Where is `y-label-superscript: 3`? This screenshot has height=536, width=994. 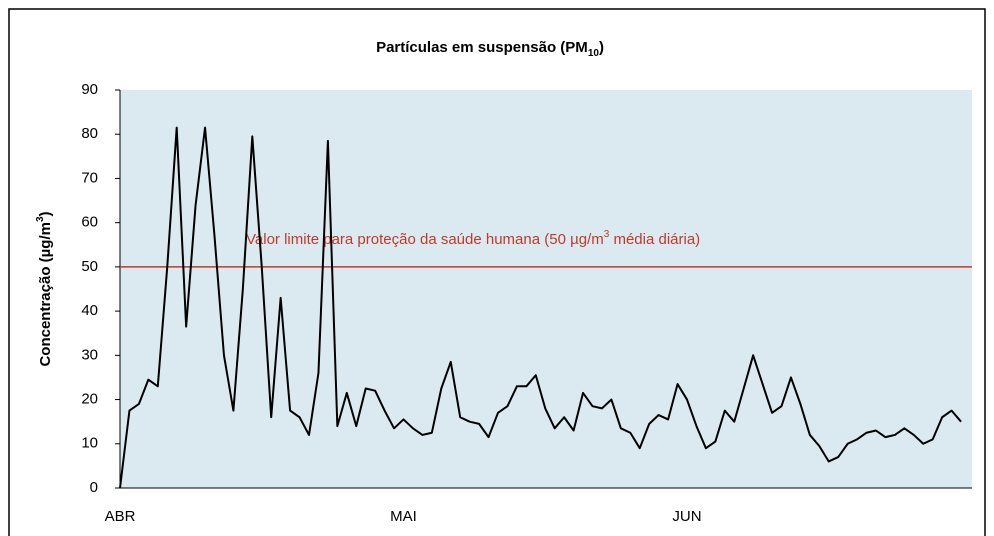 y-label-superscript: 3 is located at coordinates (40, 219).